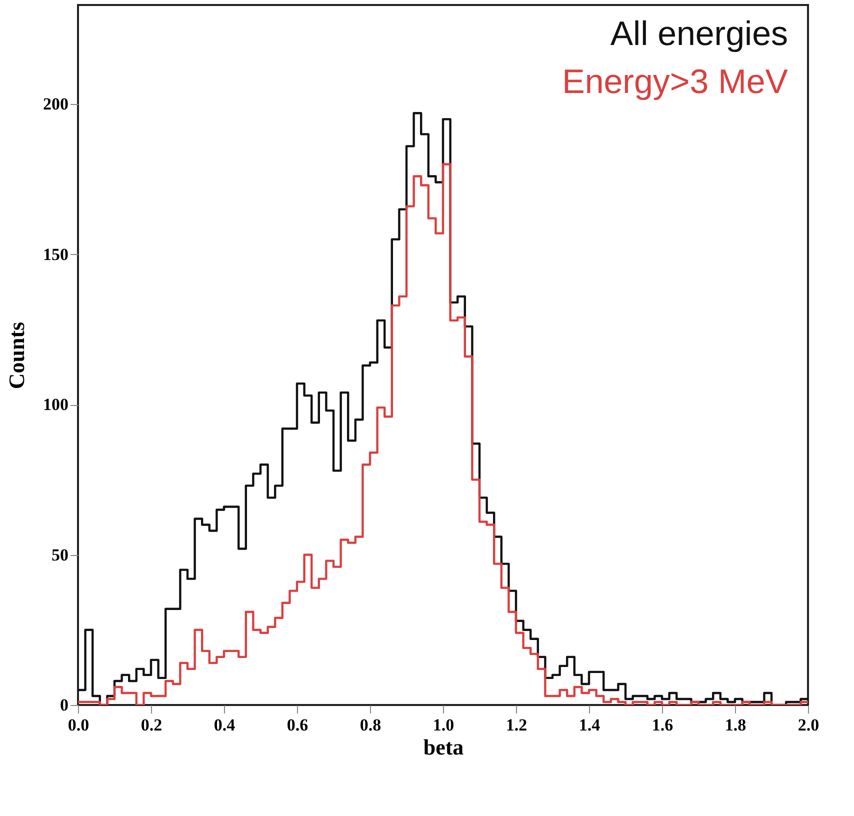 The height and width of the screenshot is (816, 854). What do you see at coordinates (16, 355) in the screenshot?
I see `y-axis-title: Counts` at bounding box center [16, 355].